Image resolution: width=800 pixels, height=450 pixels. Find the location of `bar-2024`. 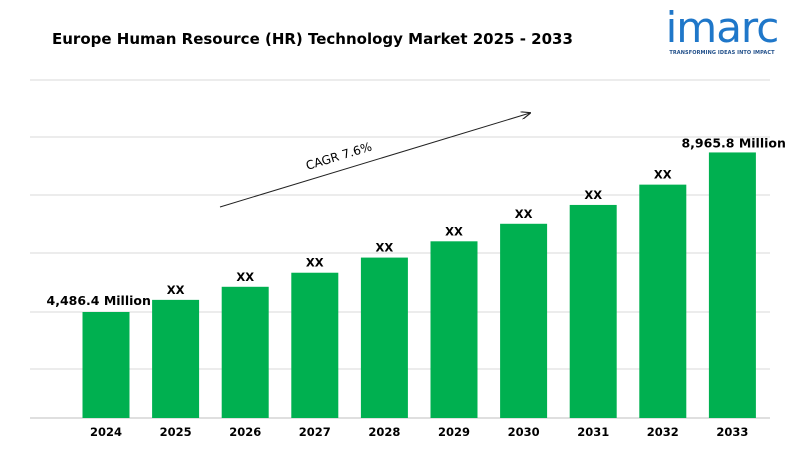

bar-2024 is located at coordinates (106, 365).